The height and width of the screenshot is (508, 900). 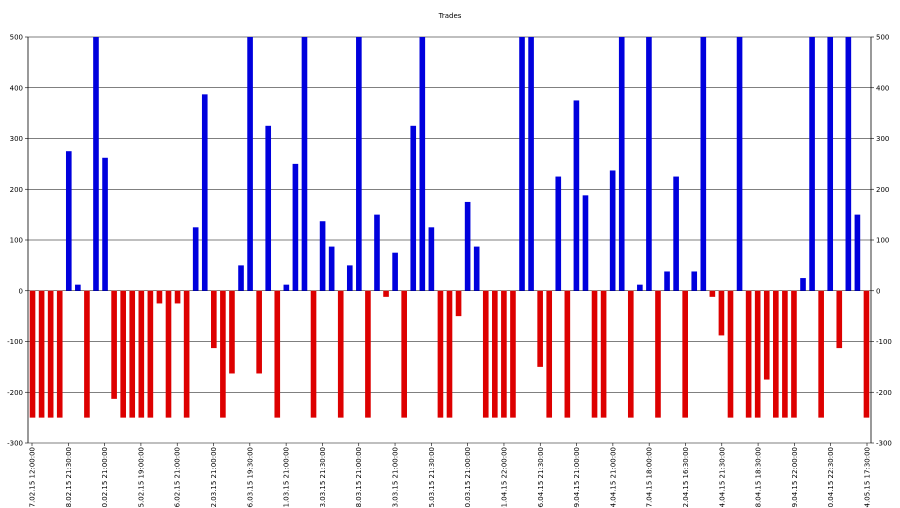 I want to click on xtick-label: 29.04.15 22:00:00, so click(x=795, y=477).